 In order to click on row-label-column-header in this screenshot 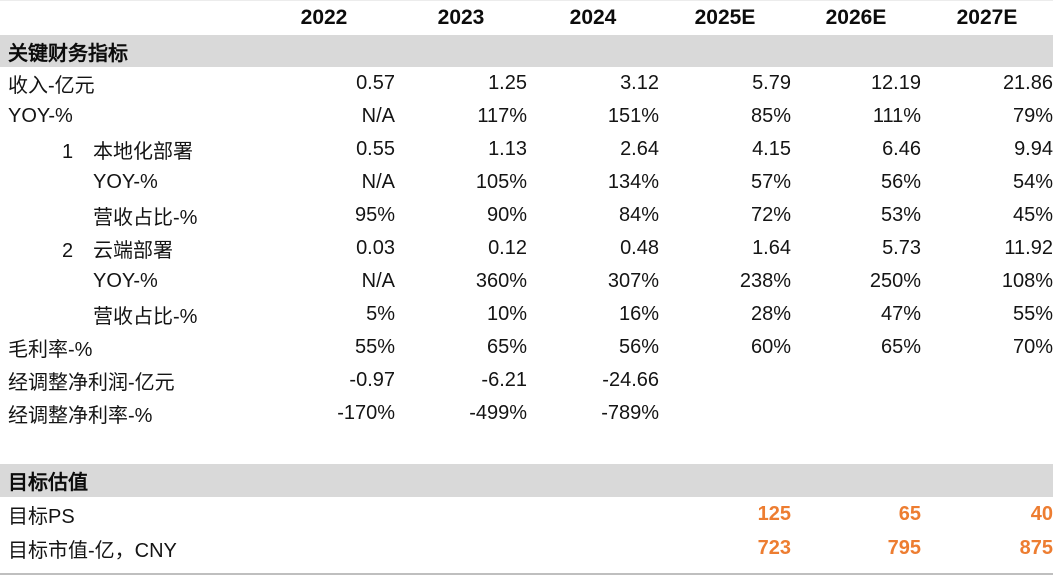, I will do `click(126, 18)`.